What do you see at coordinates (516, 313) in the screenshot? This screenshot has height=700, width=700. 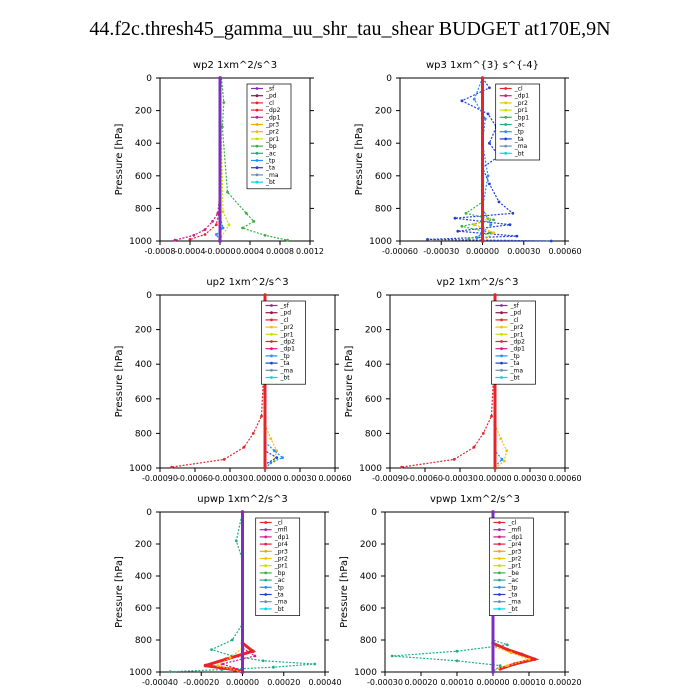 I see `legend-label: _pd` at bounding box center [516, 313].